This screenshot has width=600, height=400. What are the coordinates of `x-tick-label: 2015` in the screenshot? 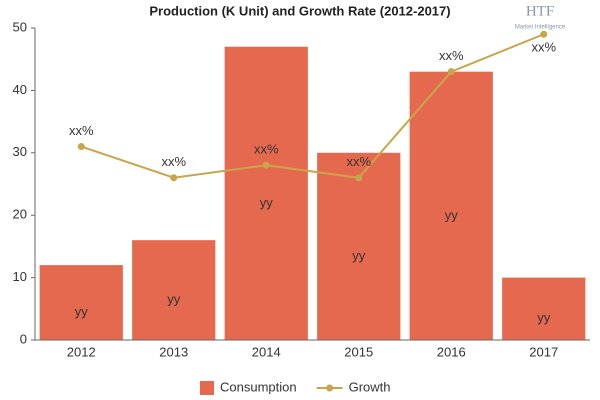 It's located at (358, 351).